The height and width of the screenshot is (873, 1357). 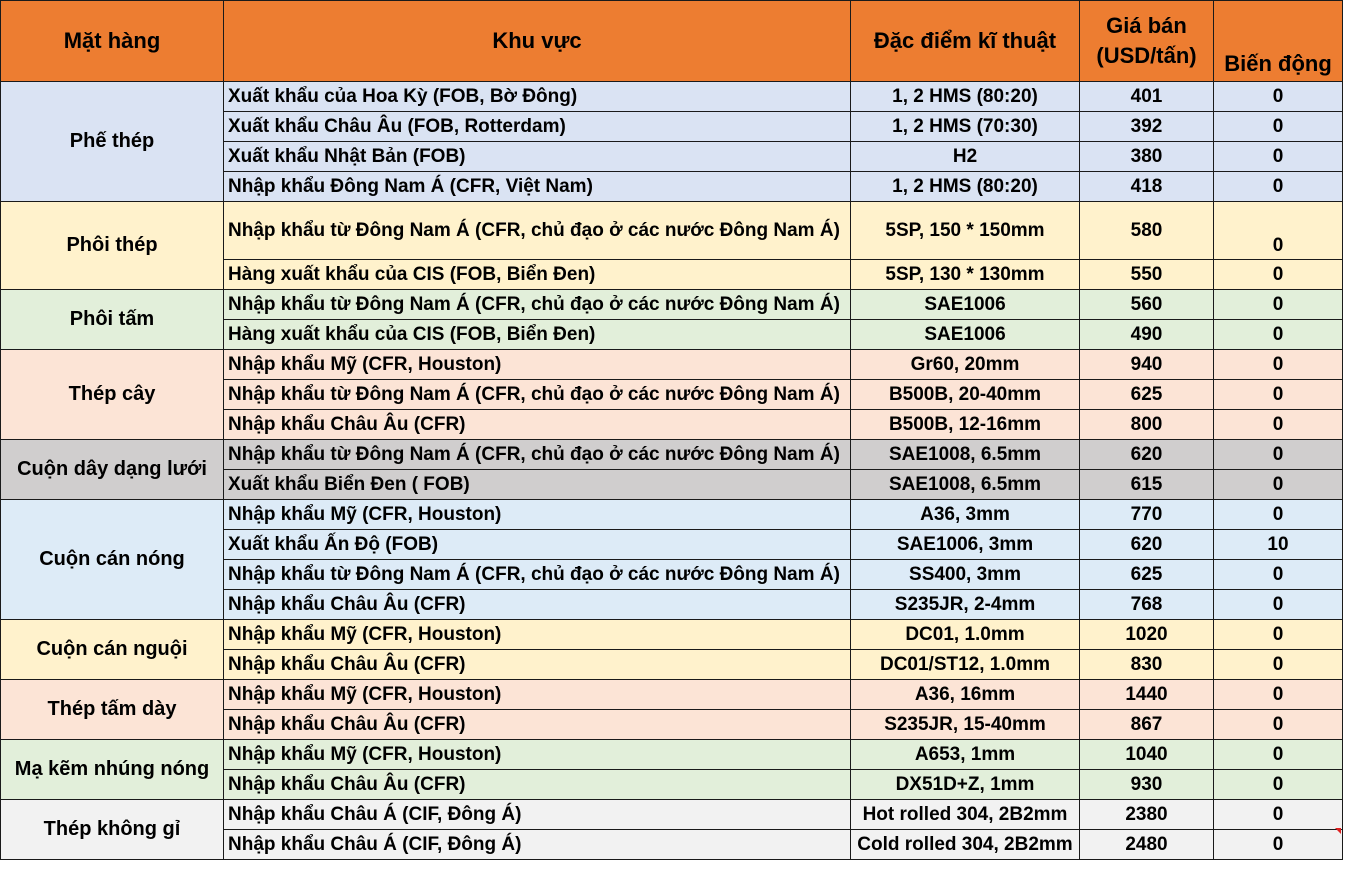 What do you see at coordinates (1146, 724) in the screenshot?
I see `price-cell: 867` at bounding box center [1146, 724].